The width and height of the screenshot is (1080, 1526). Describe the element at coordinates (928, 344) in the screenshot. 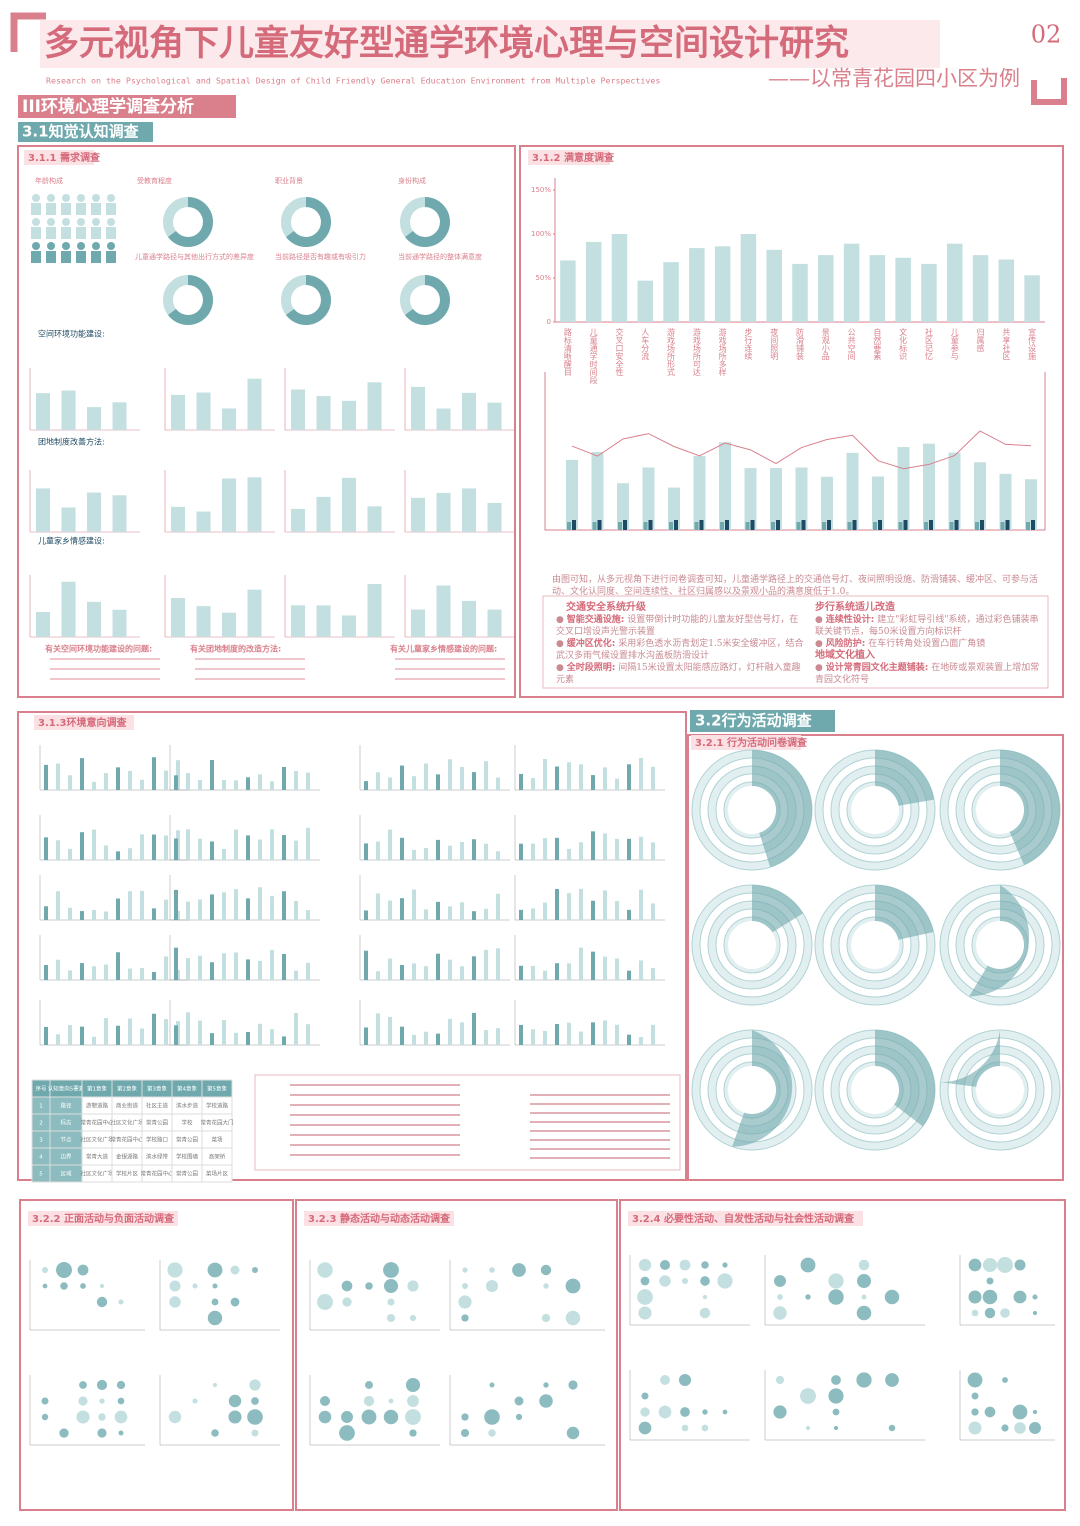

I see `x-tick-label: 社区记忆` at that location.